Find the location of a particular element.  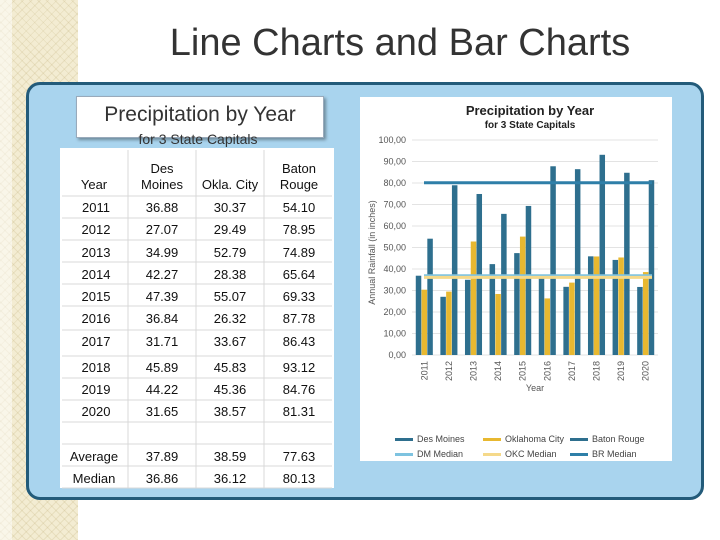

legend-label: Baton Rouge is located at coordinates (618, 439).